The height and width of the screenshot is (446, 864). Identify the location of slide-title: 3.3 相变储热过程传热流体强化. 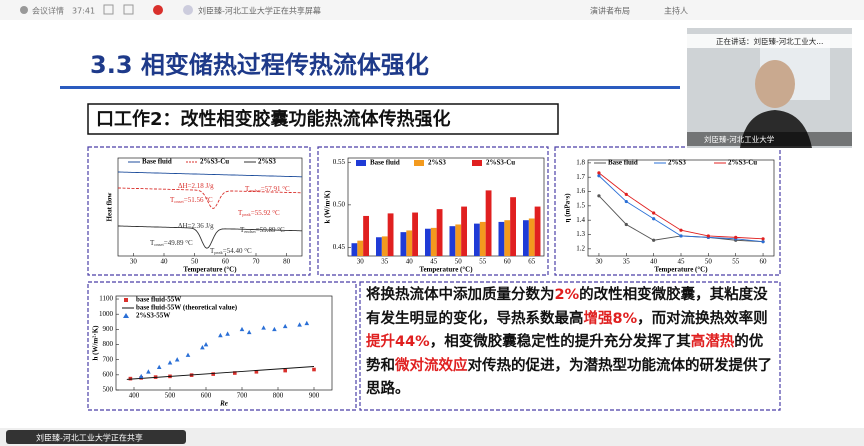
(259, 65).